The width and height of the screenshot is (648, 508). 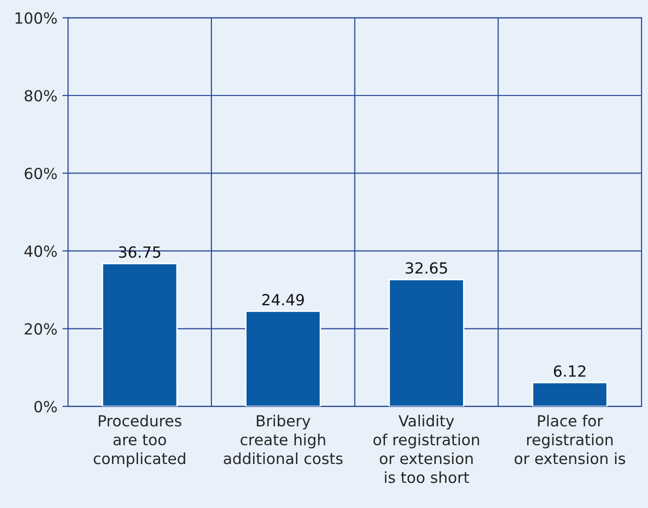 I want to click on y-tick-label: 0%, so click(x=45, y=406).